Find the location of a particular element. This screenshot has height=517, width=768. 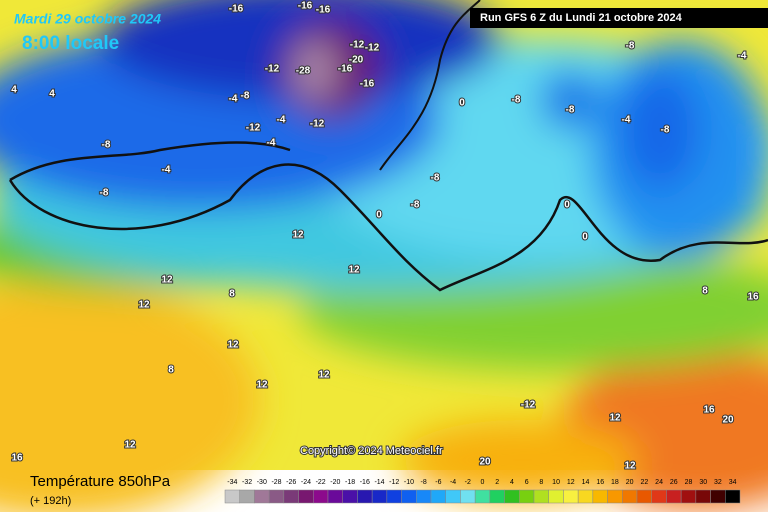

scale-label: 34 is located at coordinates (733, 482).